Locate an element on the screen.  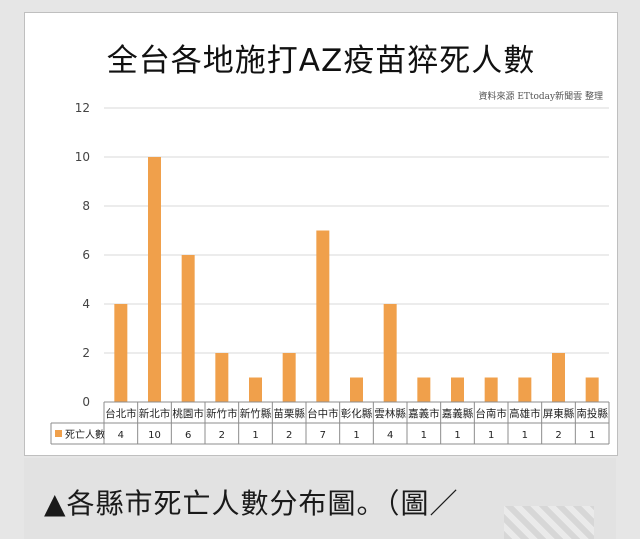
data-label: 10 is located at coordinates (154, 435).